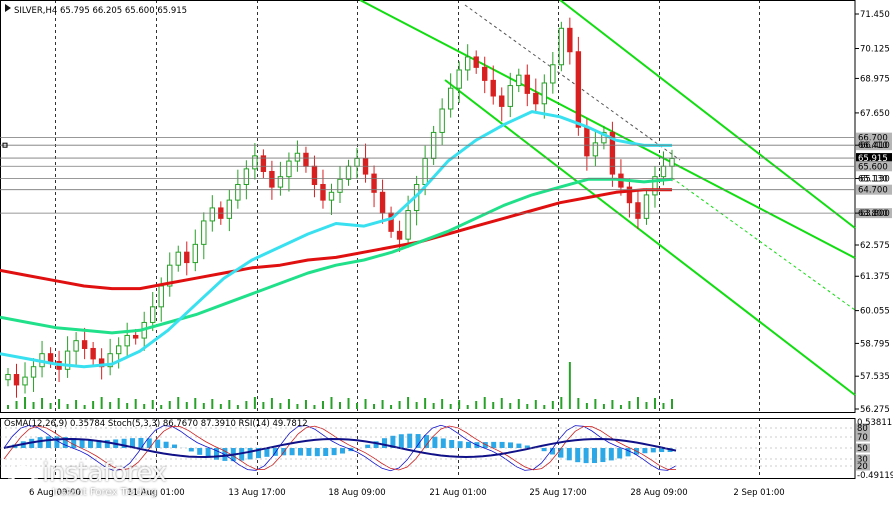 The image size is (893, 505). Describe the element at coordinates (875, 246) in the screenshot. I see `y-tick-label: 62.575` at that location.